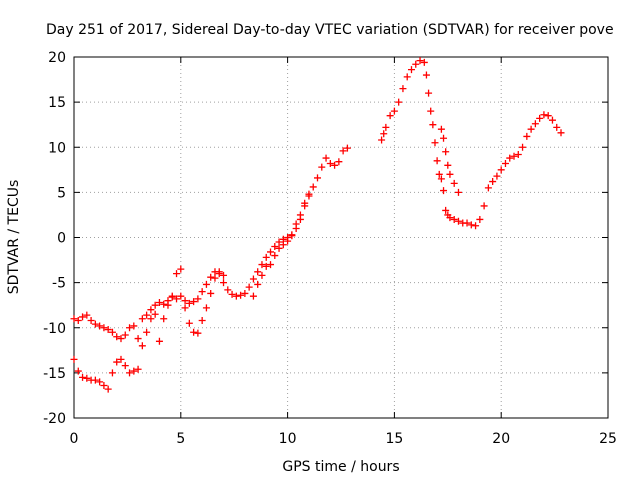 This screenshot has width=640, height=480. Describe the element at coordinates (340, 467) in the screenshot. I see `x-axis-label: GPS time / hours` at that location.